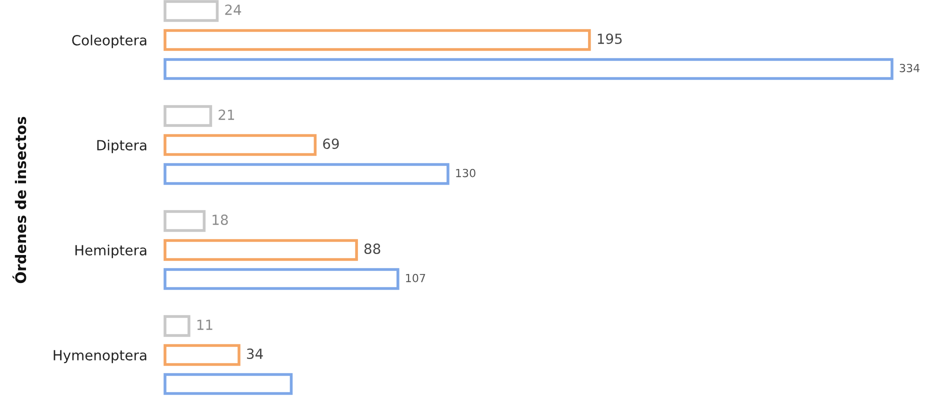  I want to click on data-label: 21, so click(226, 115).